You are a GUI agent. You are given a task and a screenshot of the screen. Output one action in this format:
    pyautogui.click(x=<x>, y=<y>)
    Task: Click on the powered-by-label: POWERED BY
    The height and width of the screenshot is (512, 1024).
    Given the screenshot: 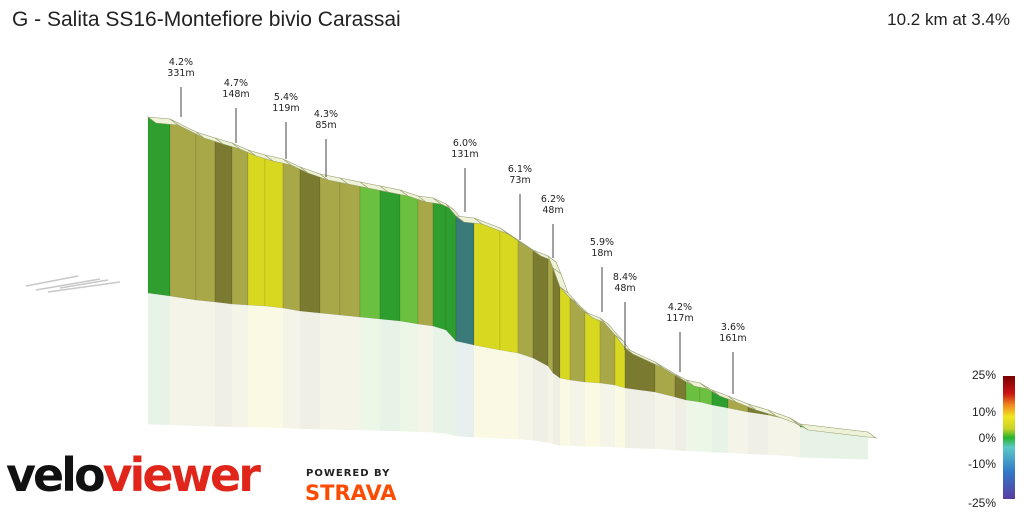 What is the action you would take?
    pyautogui.click(x=348, y=473)
    